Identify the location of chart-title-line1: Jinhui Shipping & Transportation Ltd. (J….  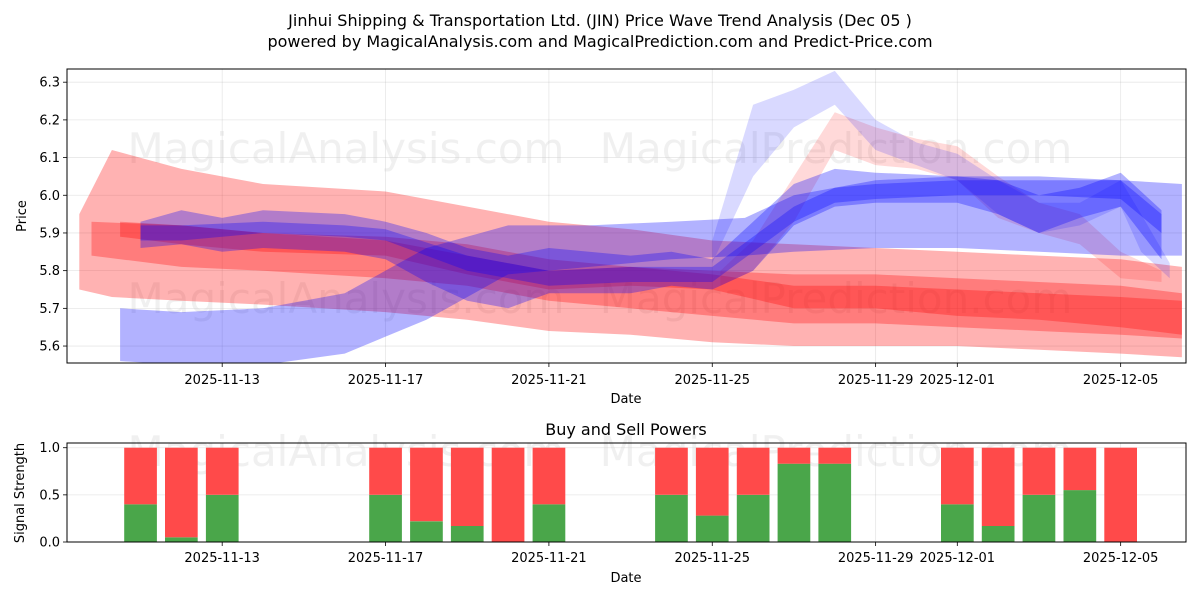
(599, 20).